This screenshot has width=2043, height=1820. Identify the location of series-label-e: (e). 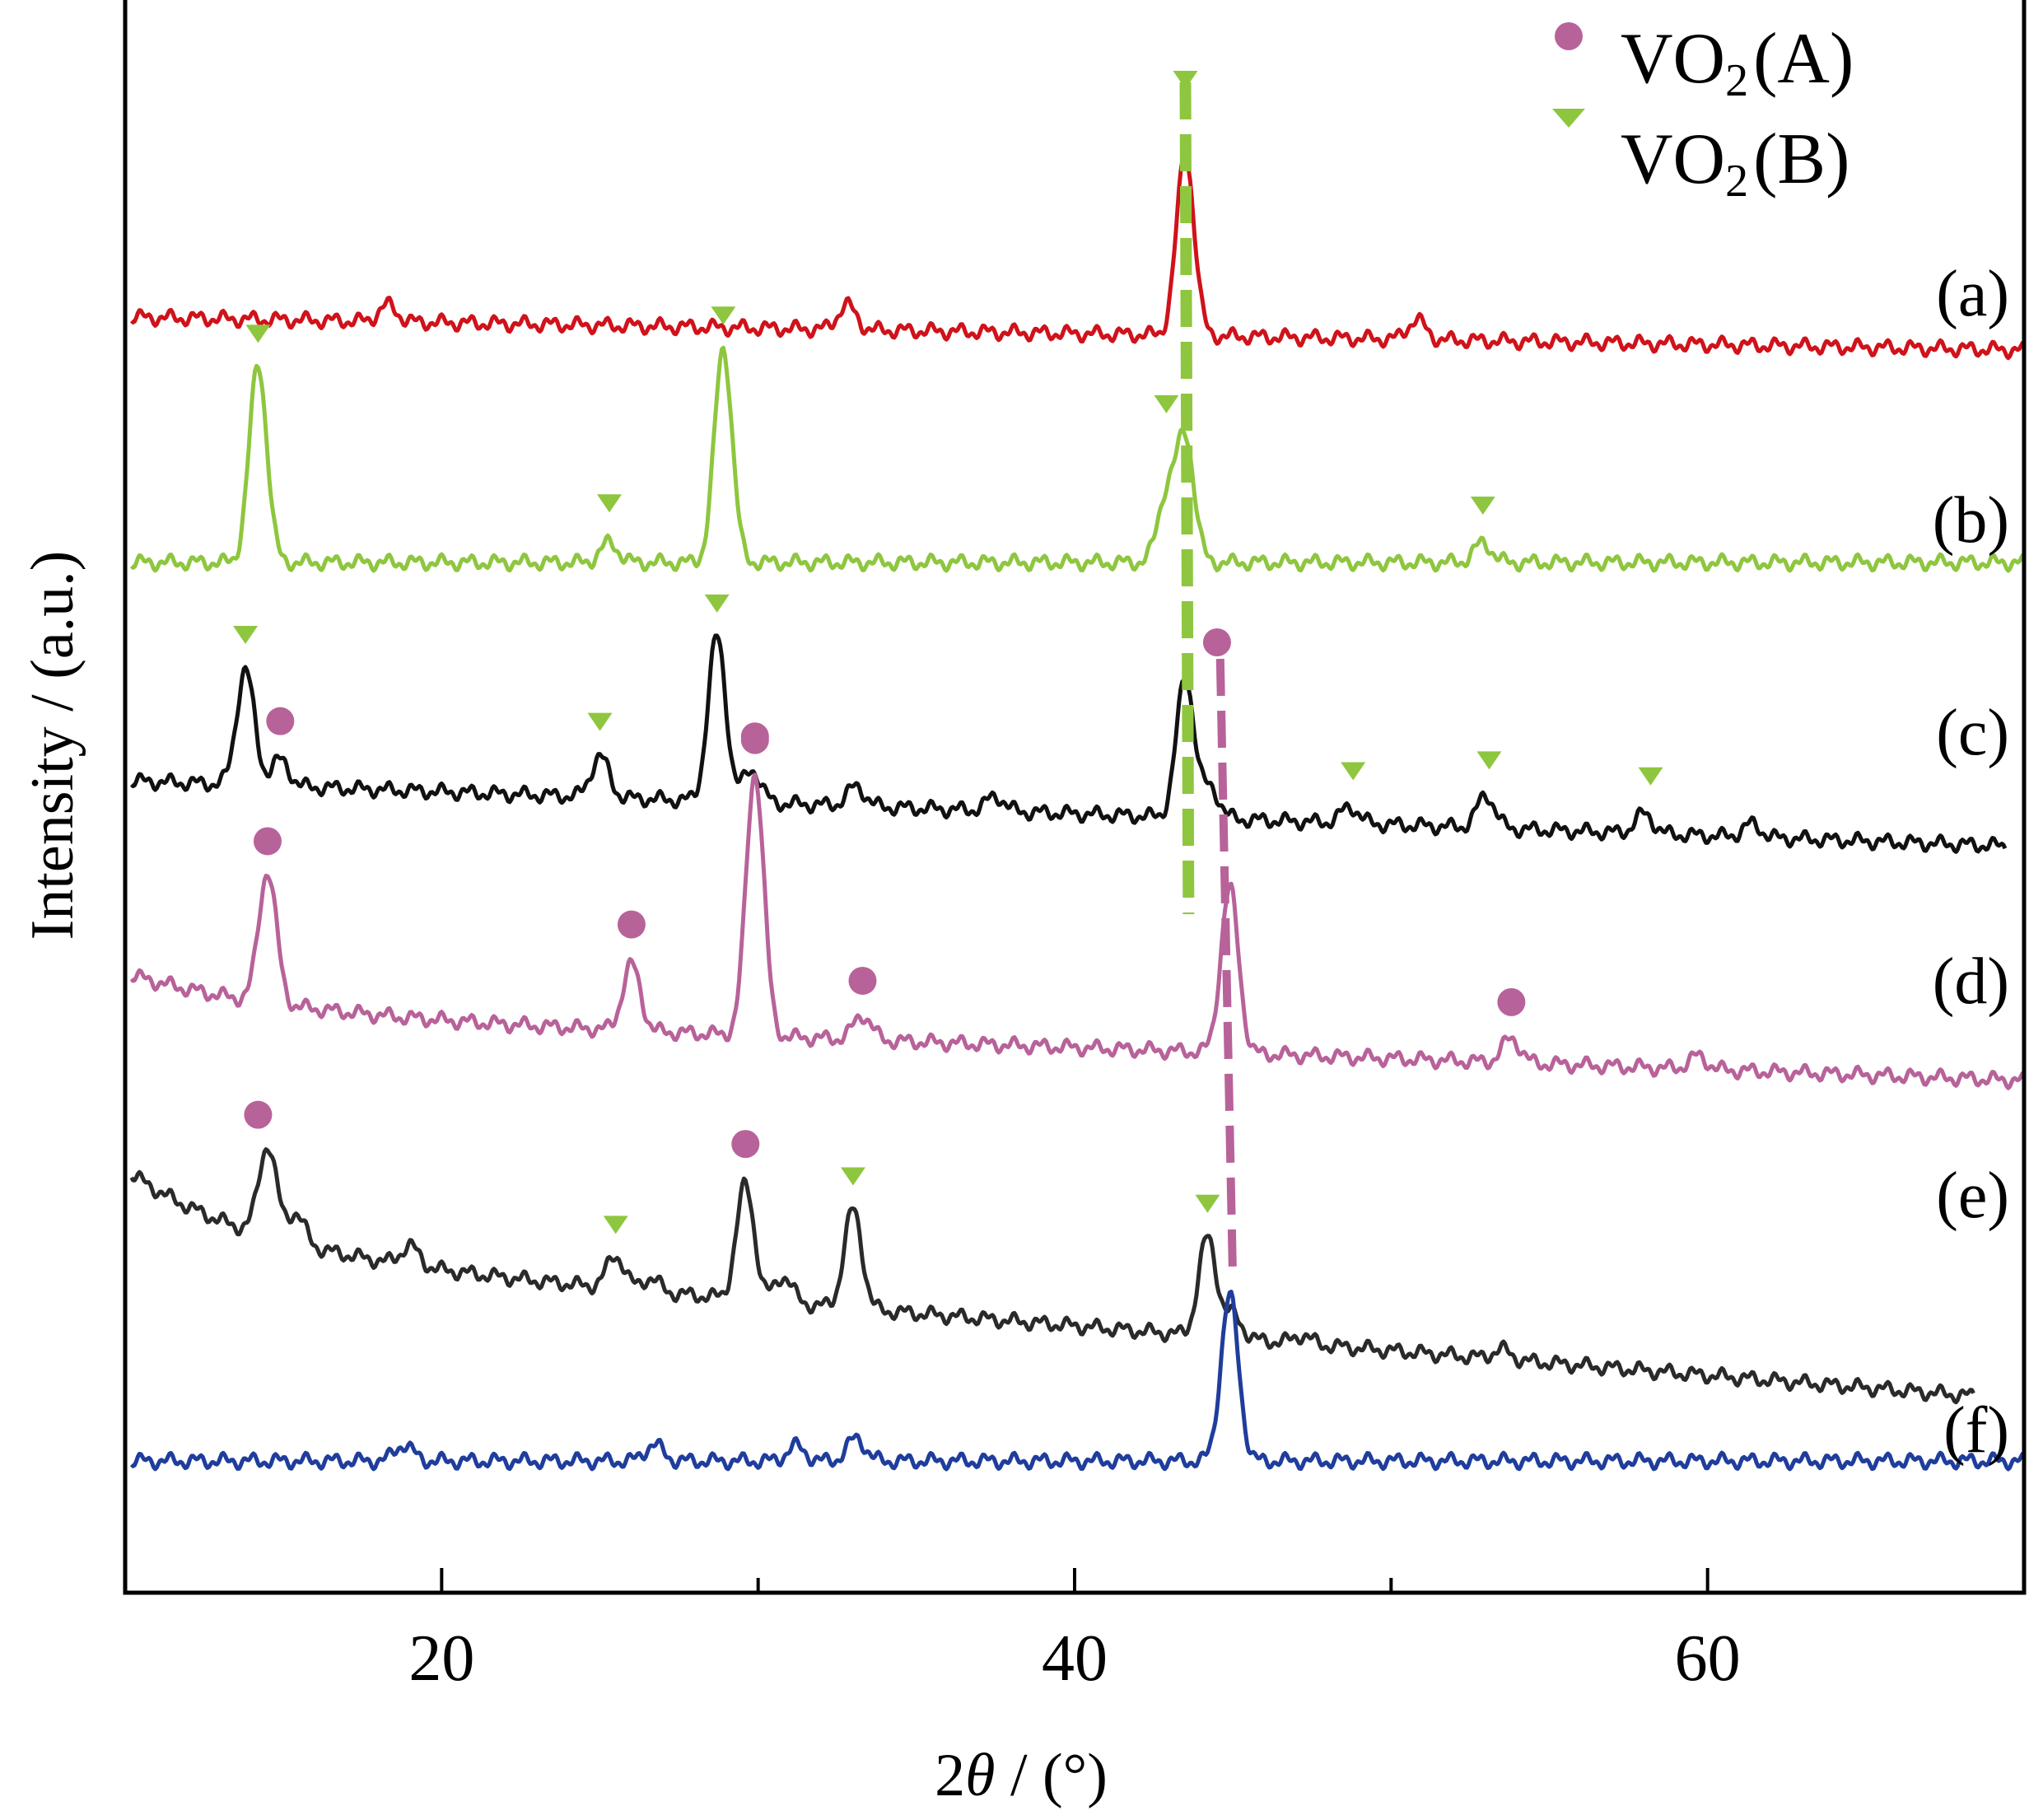
(1972, 1196).